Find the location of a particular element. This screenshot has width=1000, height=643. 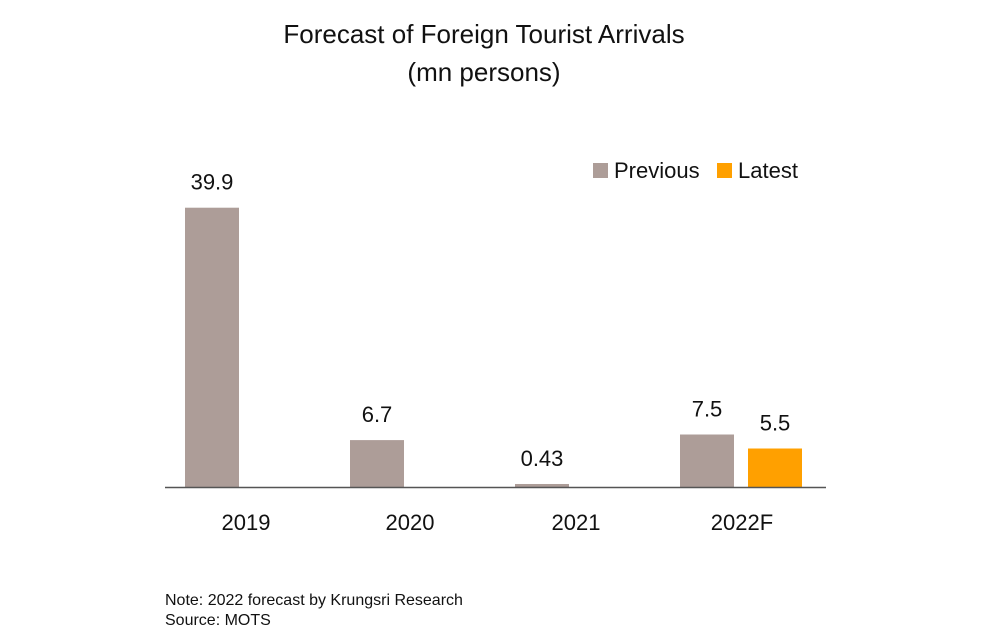

legend-label-latest: Latest is located at coordinates (768, 170).